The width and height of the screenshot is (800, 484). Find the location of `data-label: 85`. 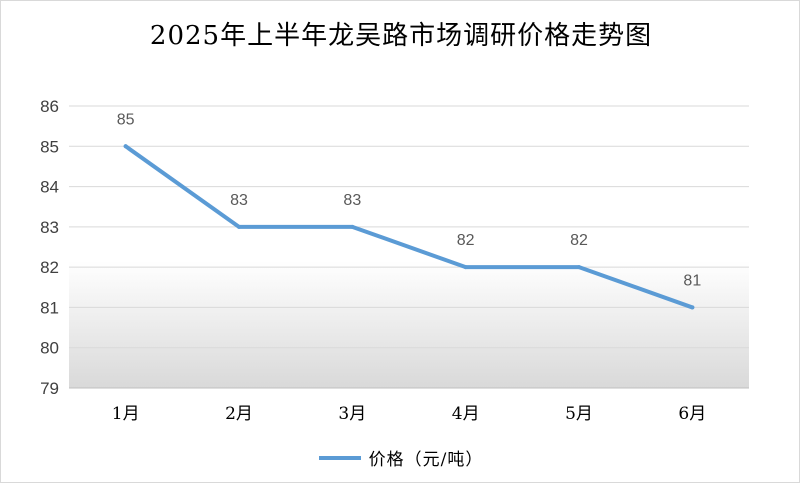

data-label: 85 is located at coordinates (126, 119).